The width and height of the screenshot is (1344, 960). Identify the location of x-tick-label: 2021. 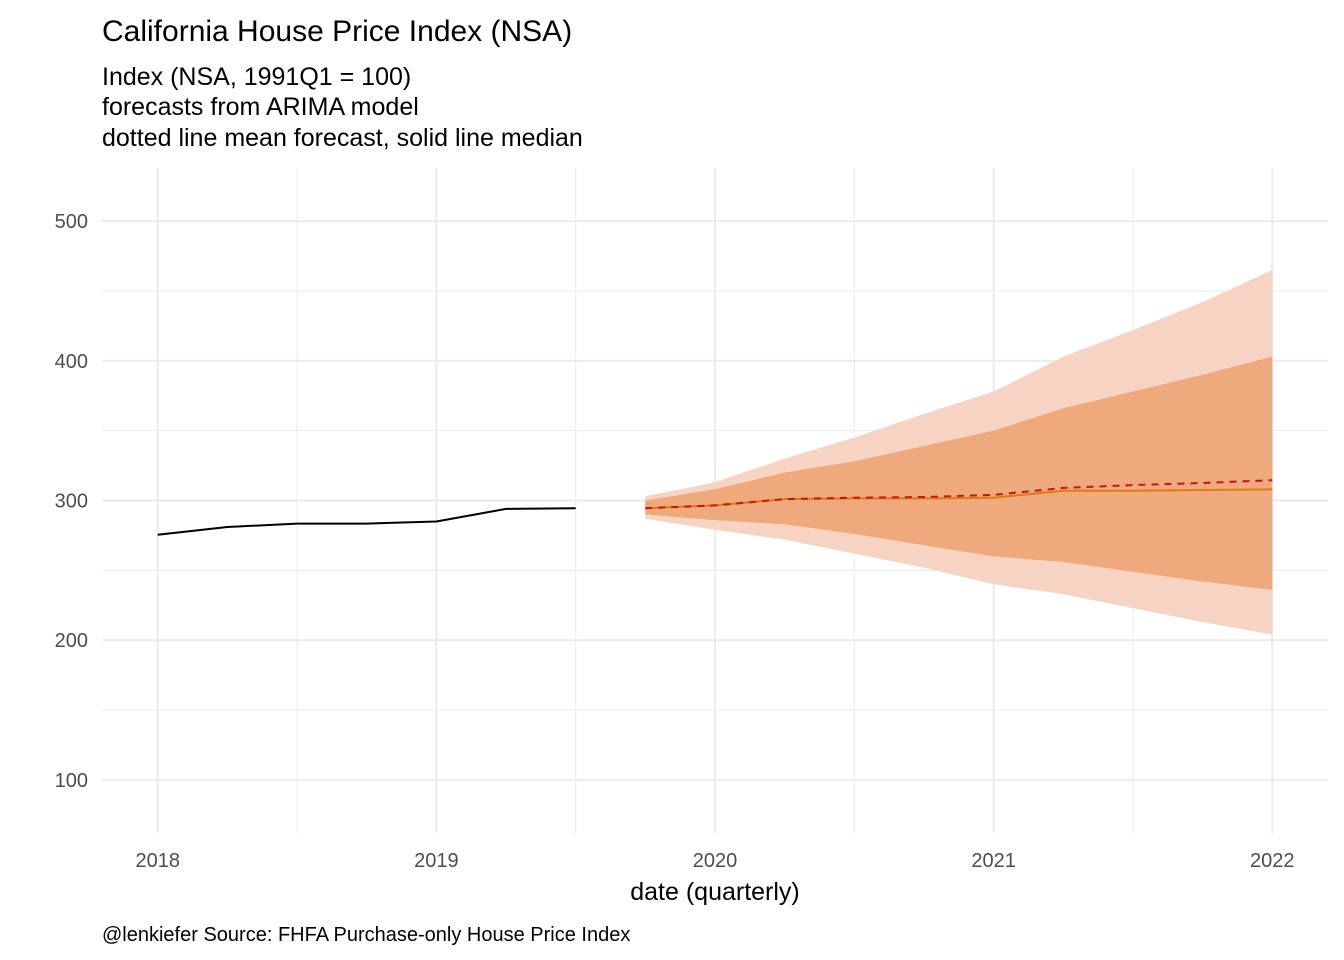
(993, 861).